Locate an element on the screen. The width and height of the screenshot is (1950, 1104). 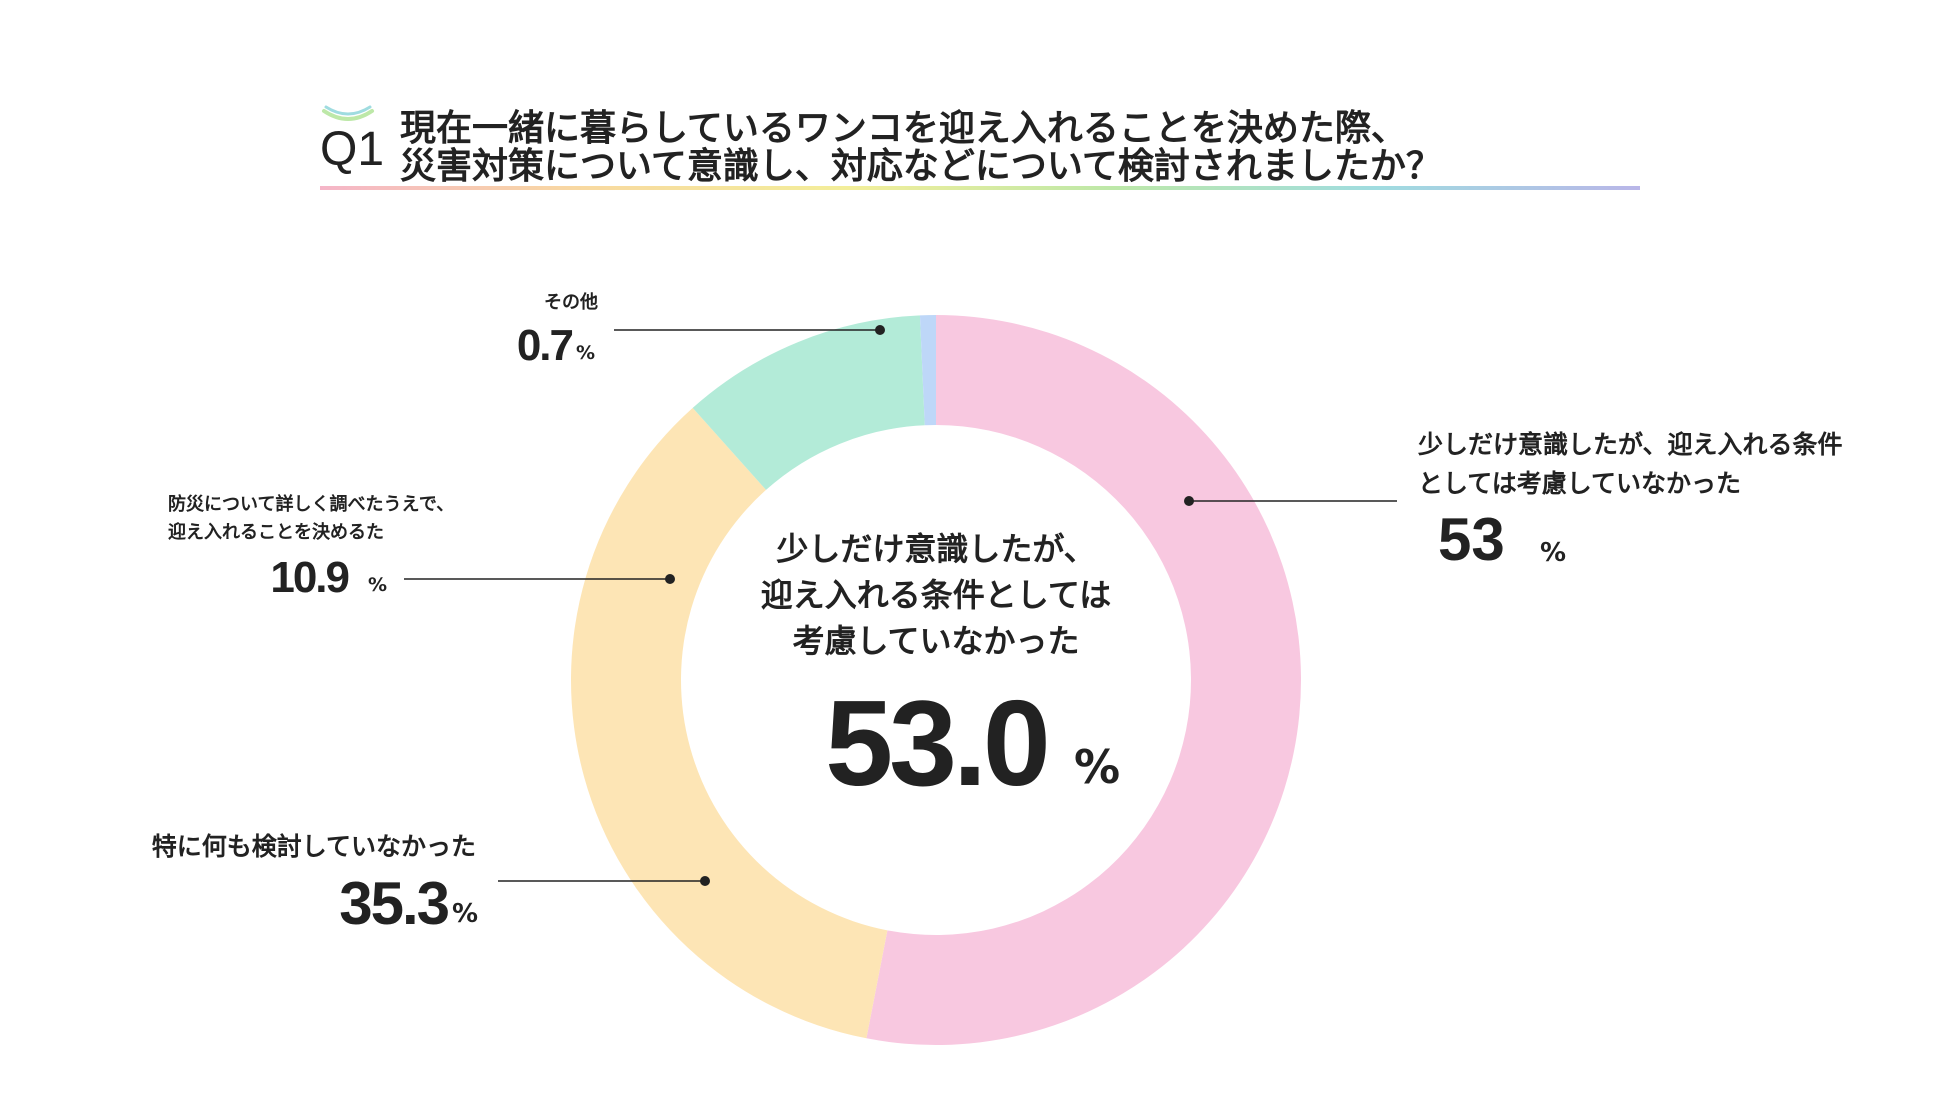
slice-value-none: 35.3 is located at coordinates (393, 903).